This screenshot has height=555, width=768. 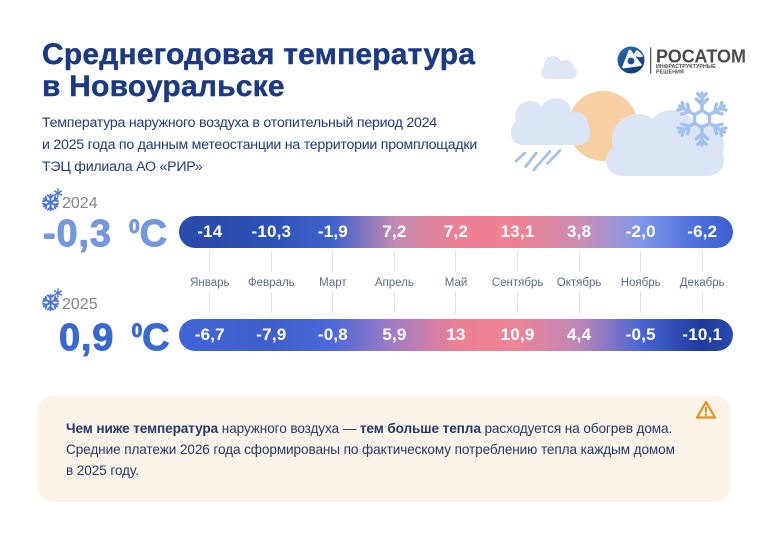 What do you see at coordinates (686, 67) in the screenshot?
I see `svg-text: ИНФРАСТРУКТУРНЫЕ` at bounding box center [686, 67].